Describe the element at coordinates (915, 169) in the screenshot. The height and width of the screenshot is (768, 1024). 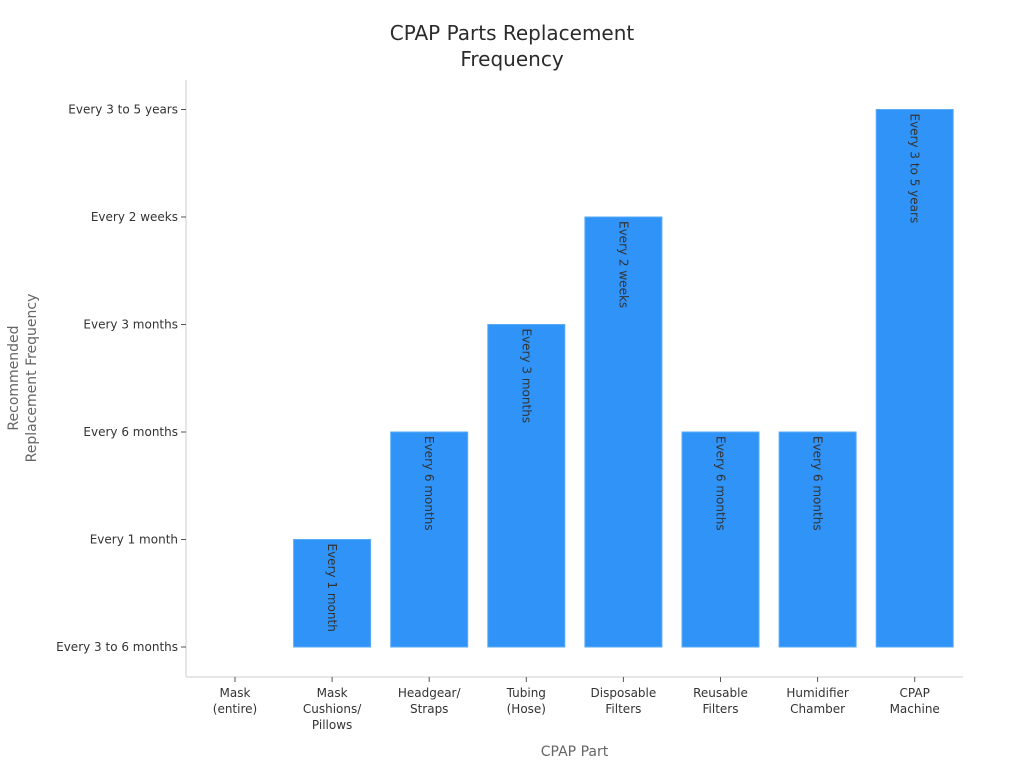
I see `bar-value-label: Every 3 to 5 years` at that location.